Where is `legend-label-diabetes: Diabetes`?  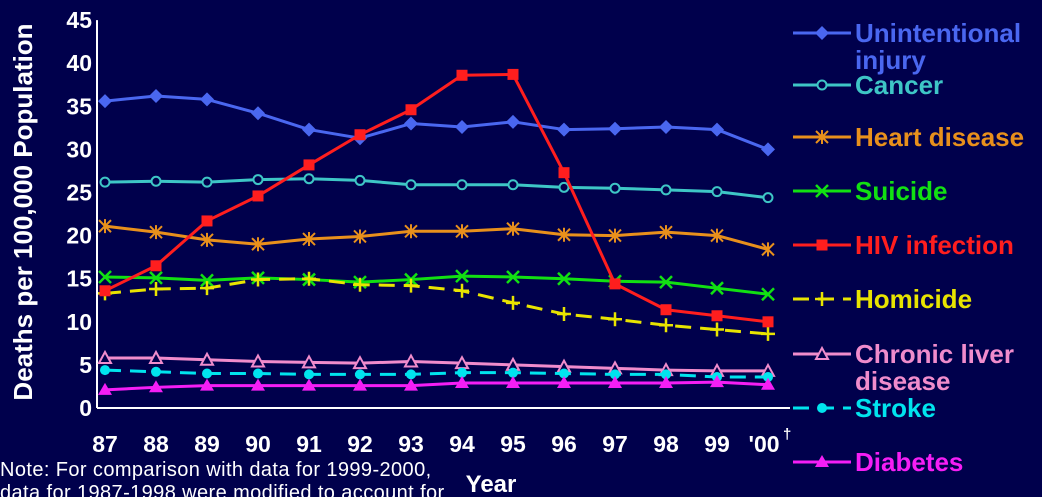 legend-label-diabetes: Diabetes is located at coordinates (909, 461).